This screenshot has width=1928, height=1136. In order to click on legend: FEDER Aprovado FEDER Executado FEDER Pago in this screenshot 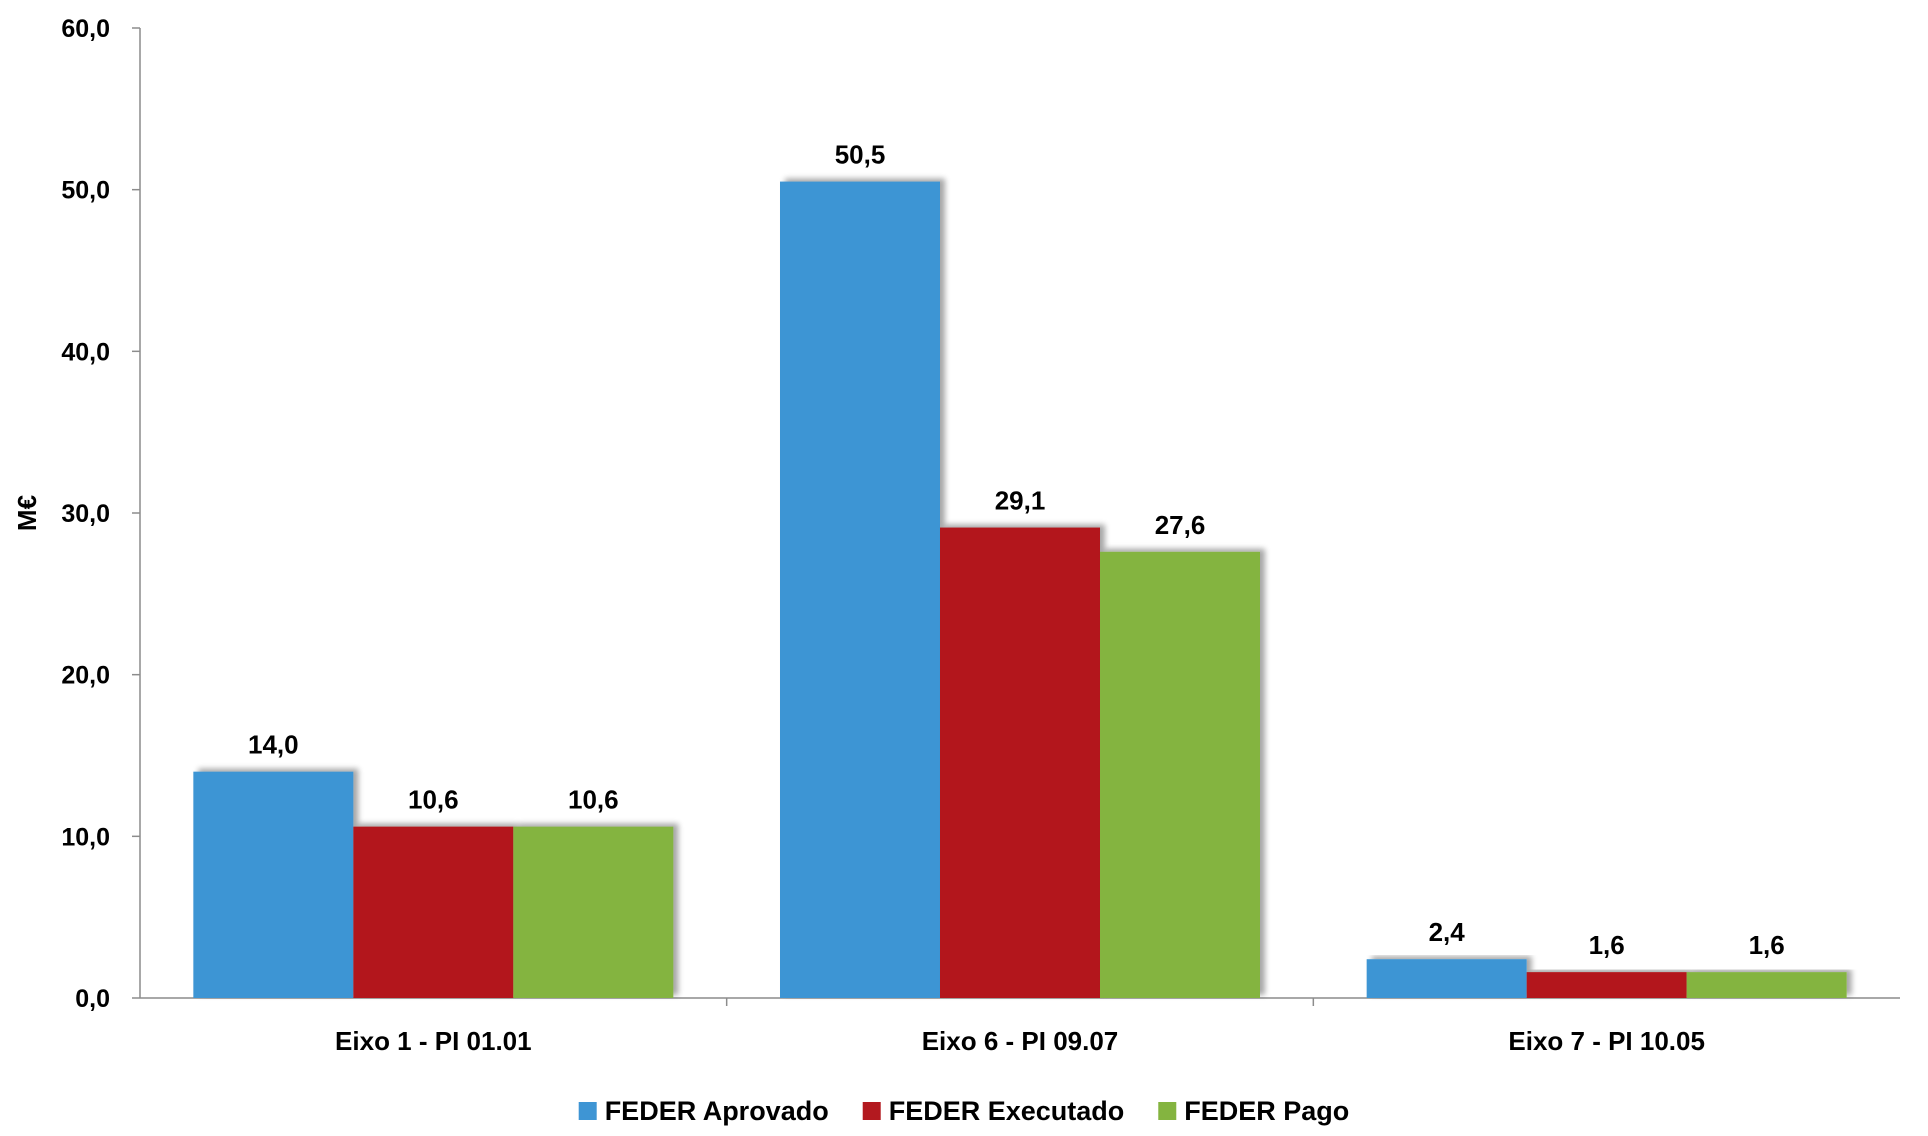, I will do `click(963, 1111)`.